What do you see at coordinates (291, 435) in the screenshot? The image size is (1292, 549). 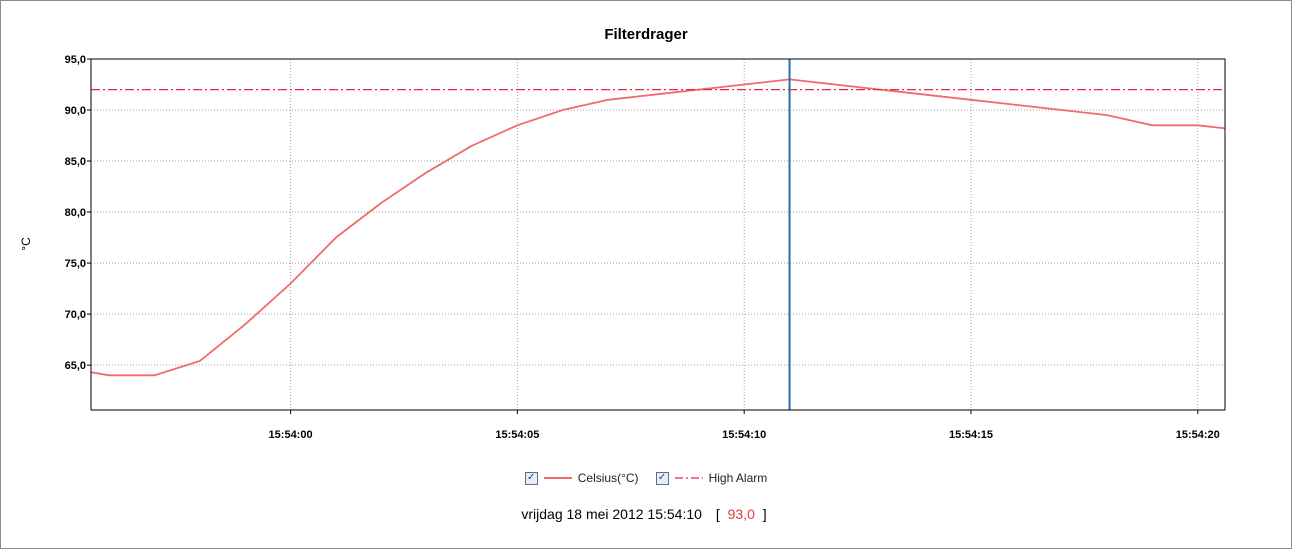 I see `x-tick-label: 15:54:00` at bounding box center [291, 435].